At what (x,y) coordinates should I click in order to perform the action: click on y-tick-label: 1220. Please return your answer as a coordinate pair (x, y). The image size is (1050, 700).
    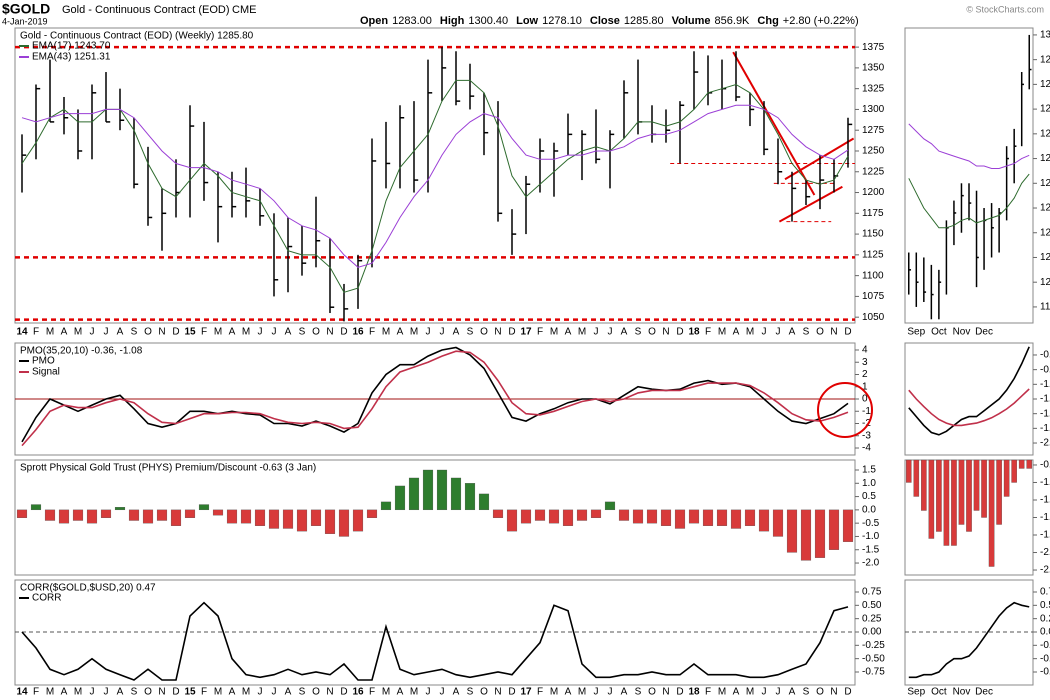
    Looking at the image, I should click on (1045, 232).